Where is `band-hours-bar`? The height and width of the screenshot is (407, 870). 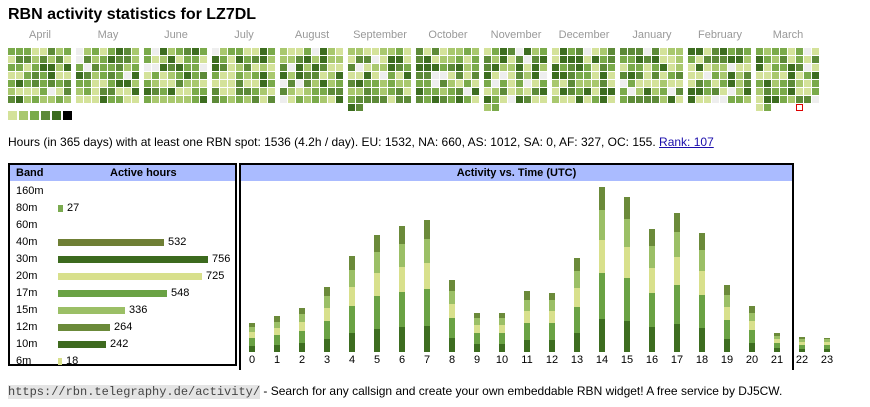
band-hours-bar is located at coordinates (60, 361).